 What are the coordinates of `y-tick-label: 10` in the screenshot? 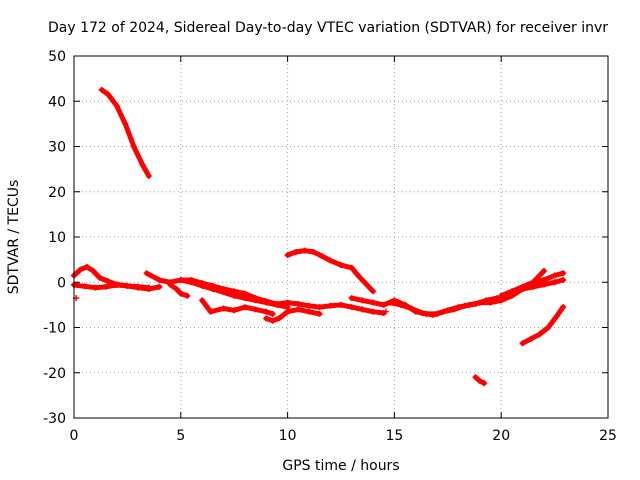 It's located at (57, 238).